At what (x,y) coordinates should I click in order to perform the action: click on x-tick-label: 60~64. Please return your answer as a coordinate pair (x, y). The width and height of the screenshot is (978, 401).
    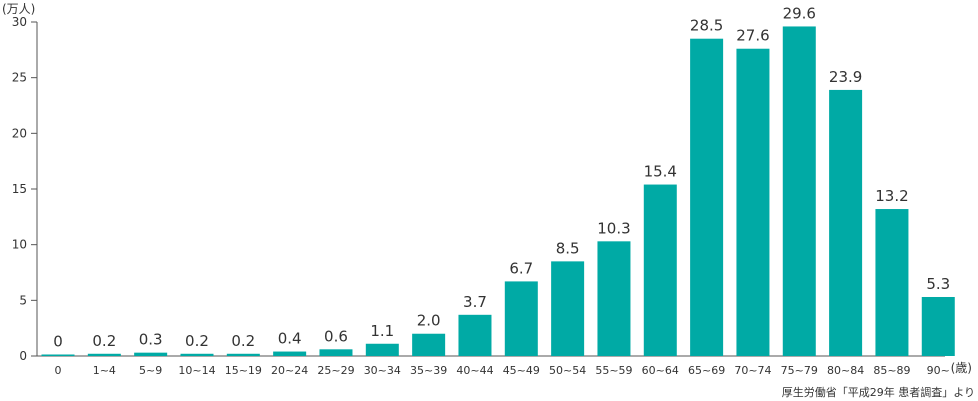
    Looking at the image, I should click on (660, 370).